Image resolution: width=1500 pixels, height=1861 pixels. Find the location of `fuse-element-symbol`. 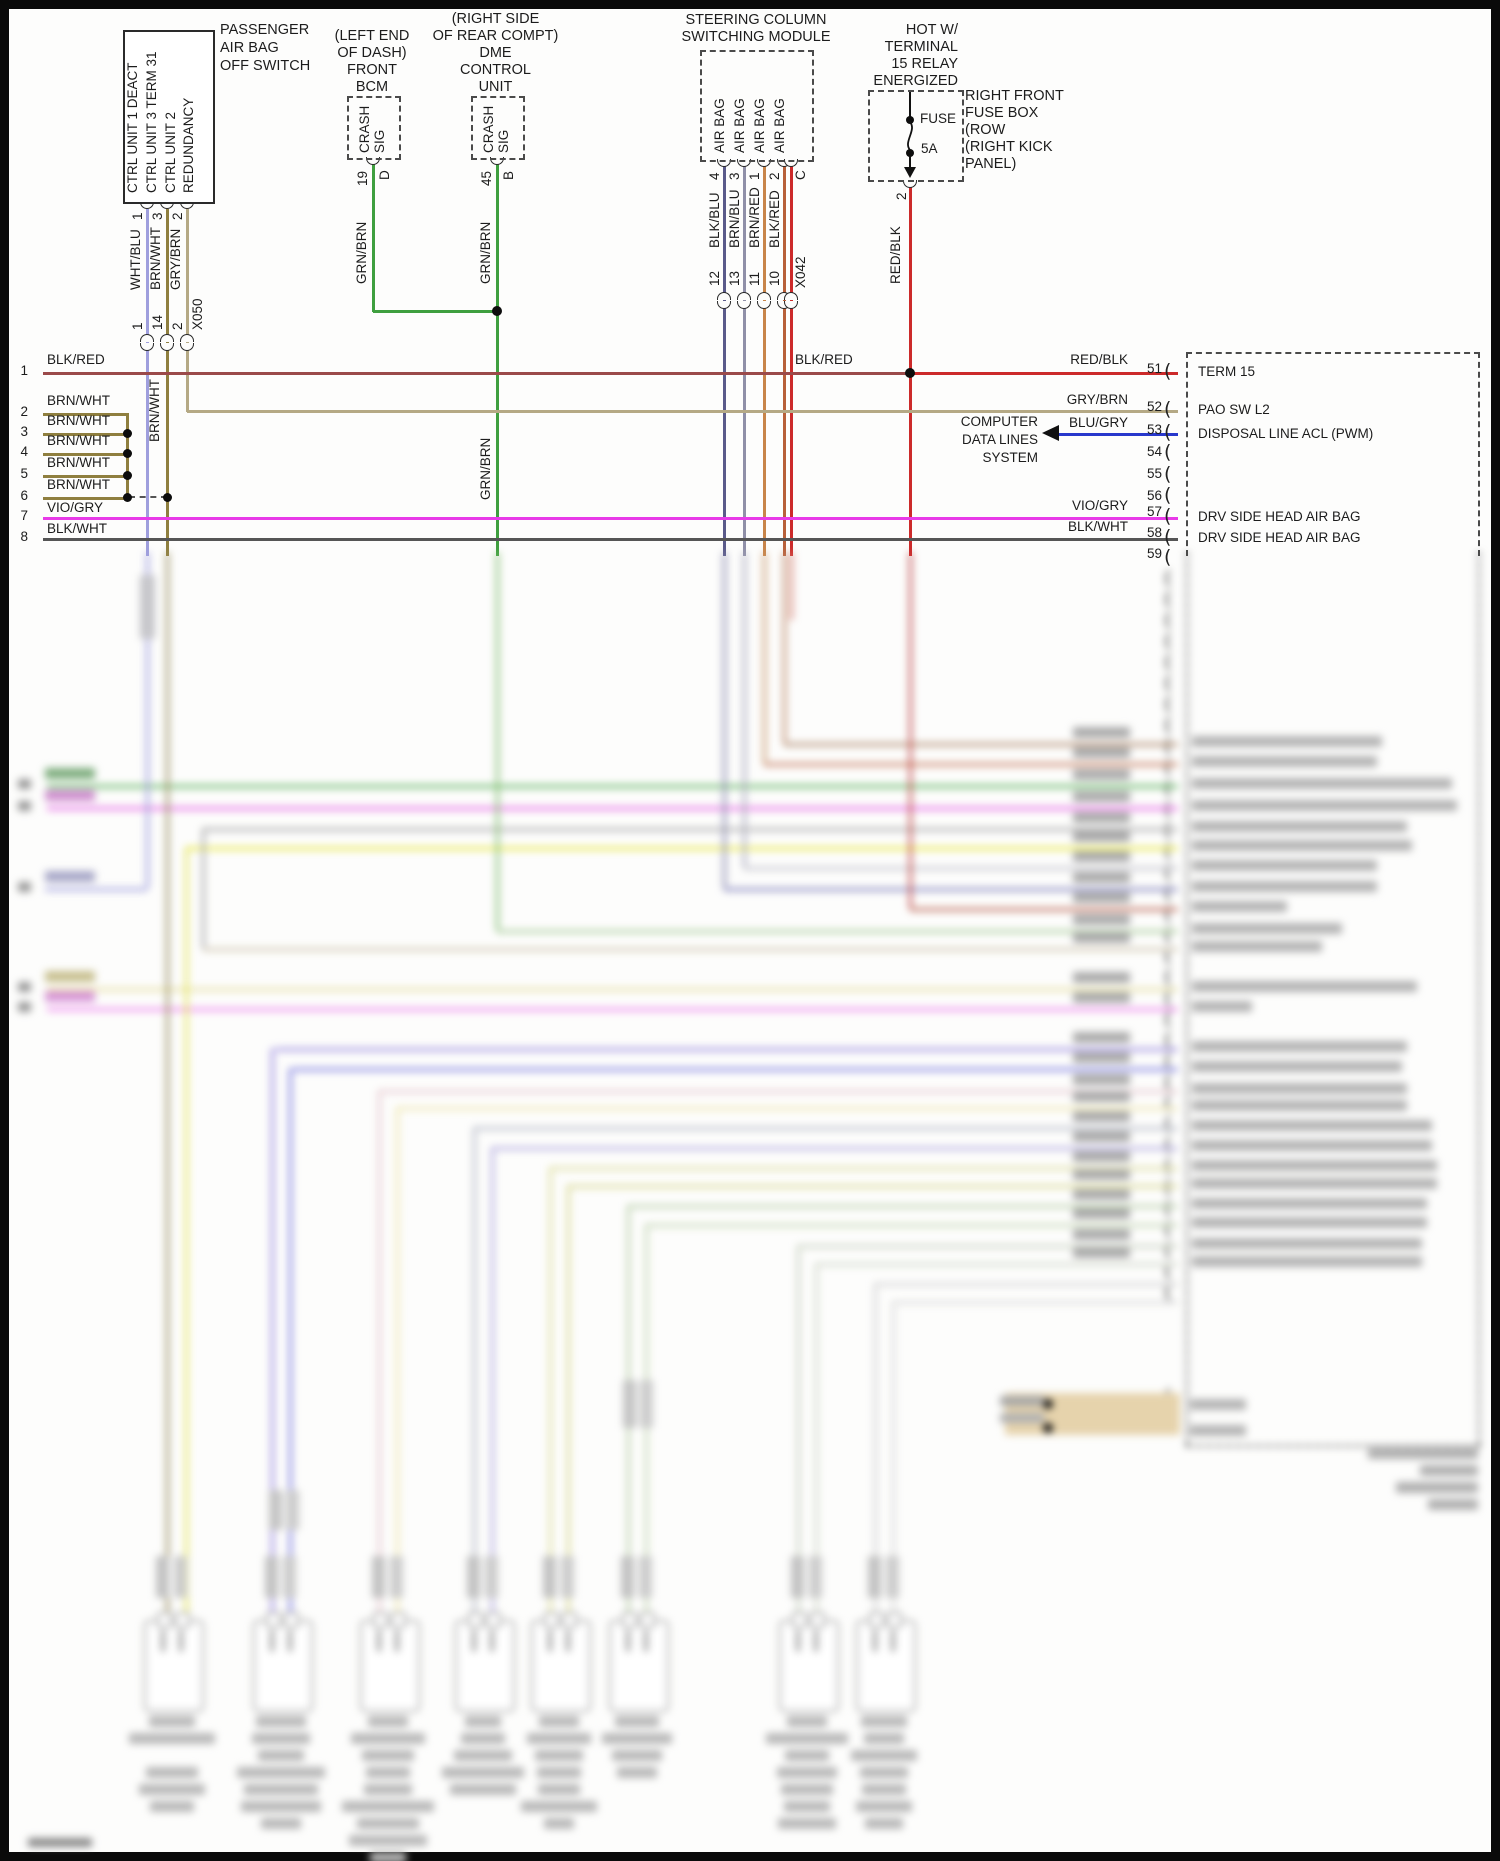

fuse-element-symbol is located at coordinates (910, 136).